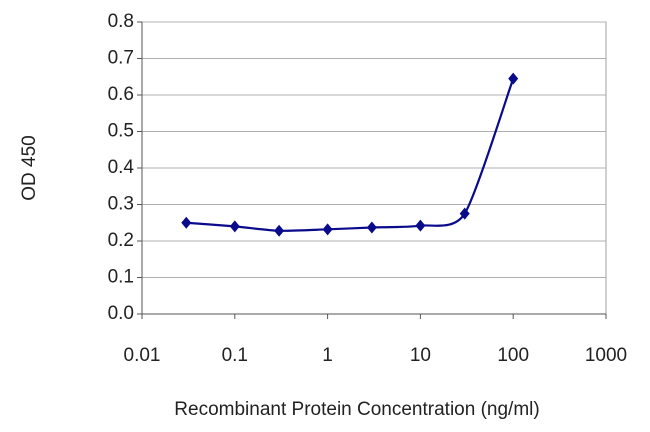 This screenshot has height=432, width=650. I want to click on y-tick-label: 0.0, so click(121, 313).